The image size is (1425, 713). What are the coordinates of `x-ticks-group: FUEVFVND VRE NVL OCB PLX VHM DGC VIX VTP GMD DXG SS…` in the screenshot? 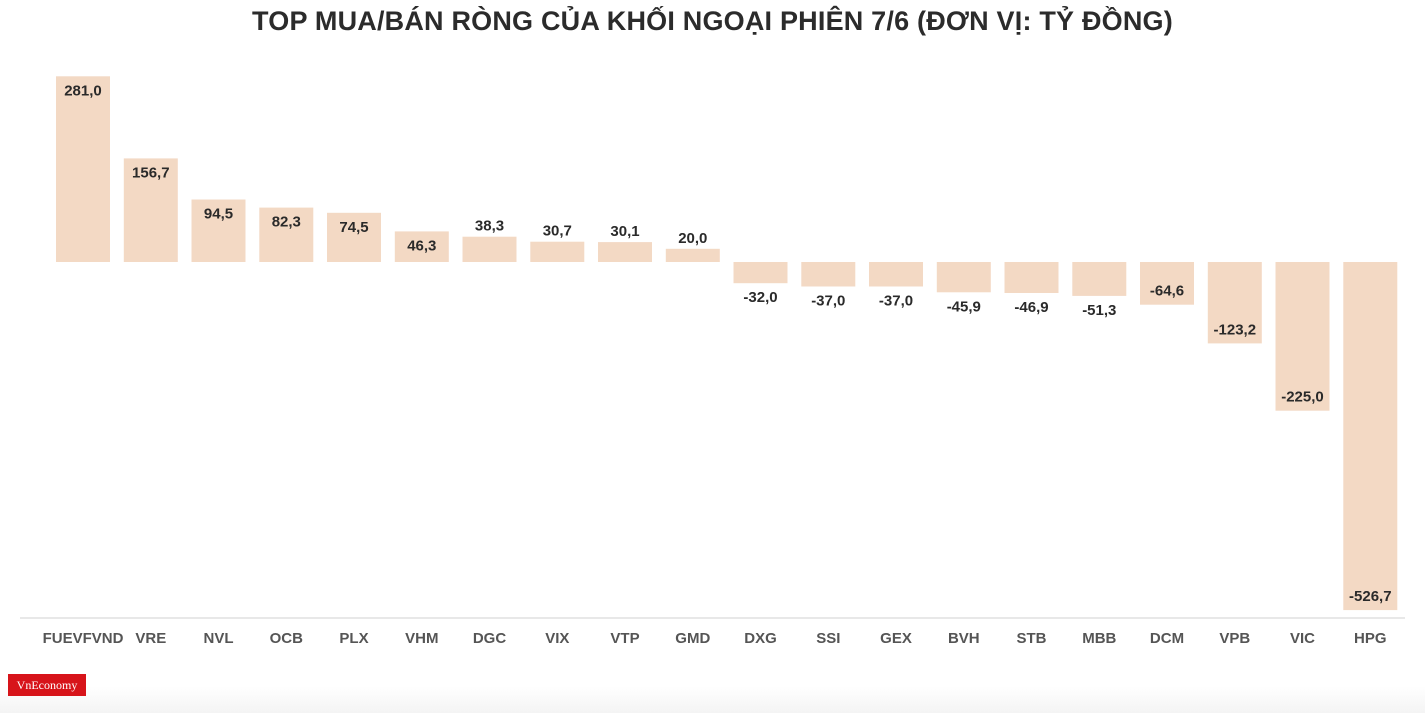 It's located at (715, 638).